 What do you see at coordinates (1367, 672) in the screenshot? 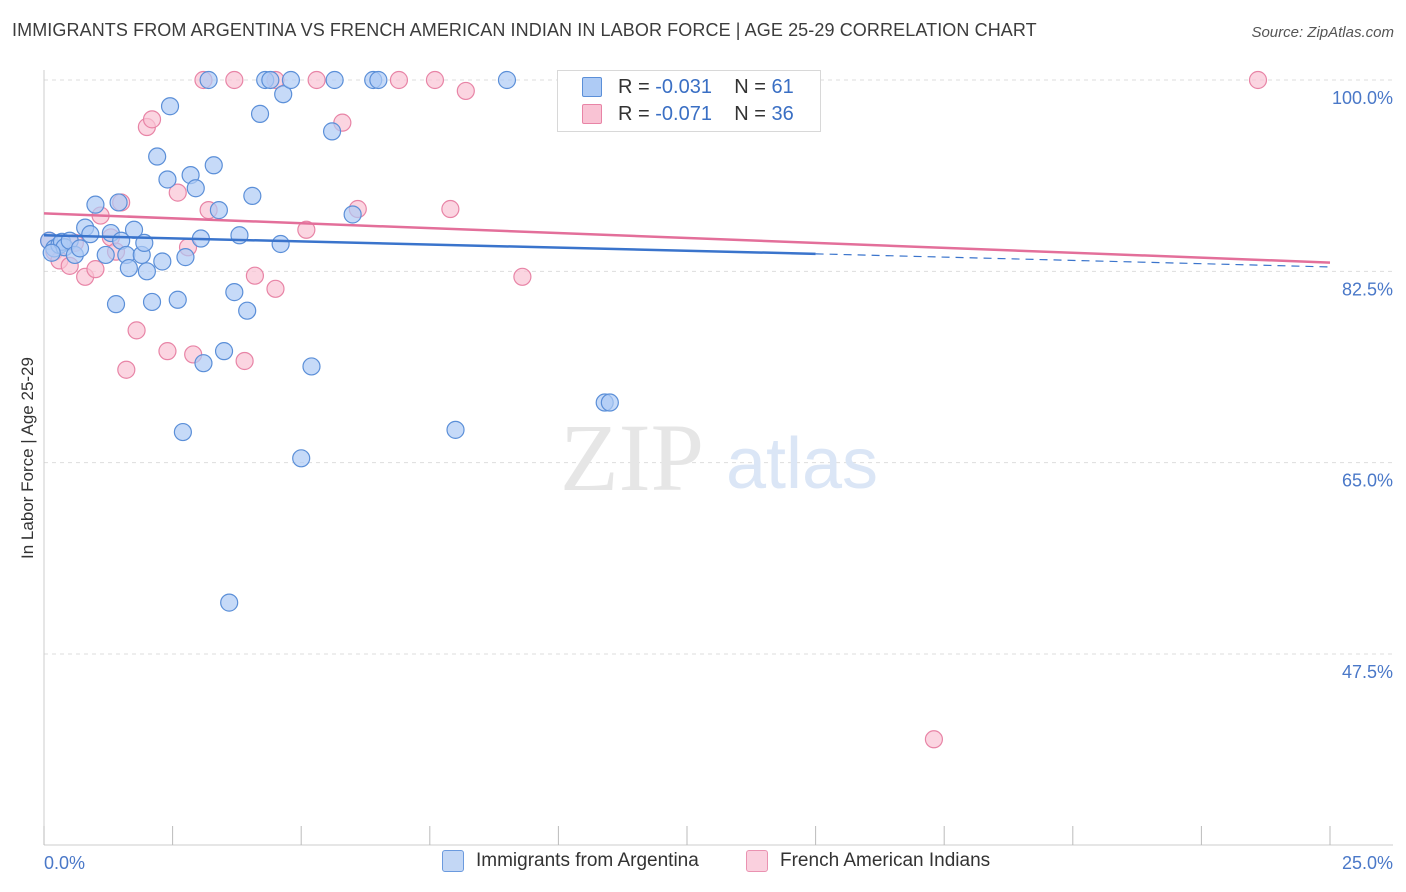
I see `y-tick-label: 47.5%` at bounding box center [1367, 672].